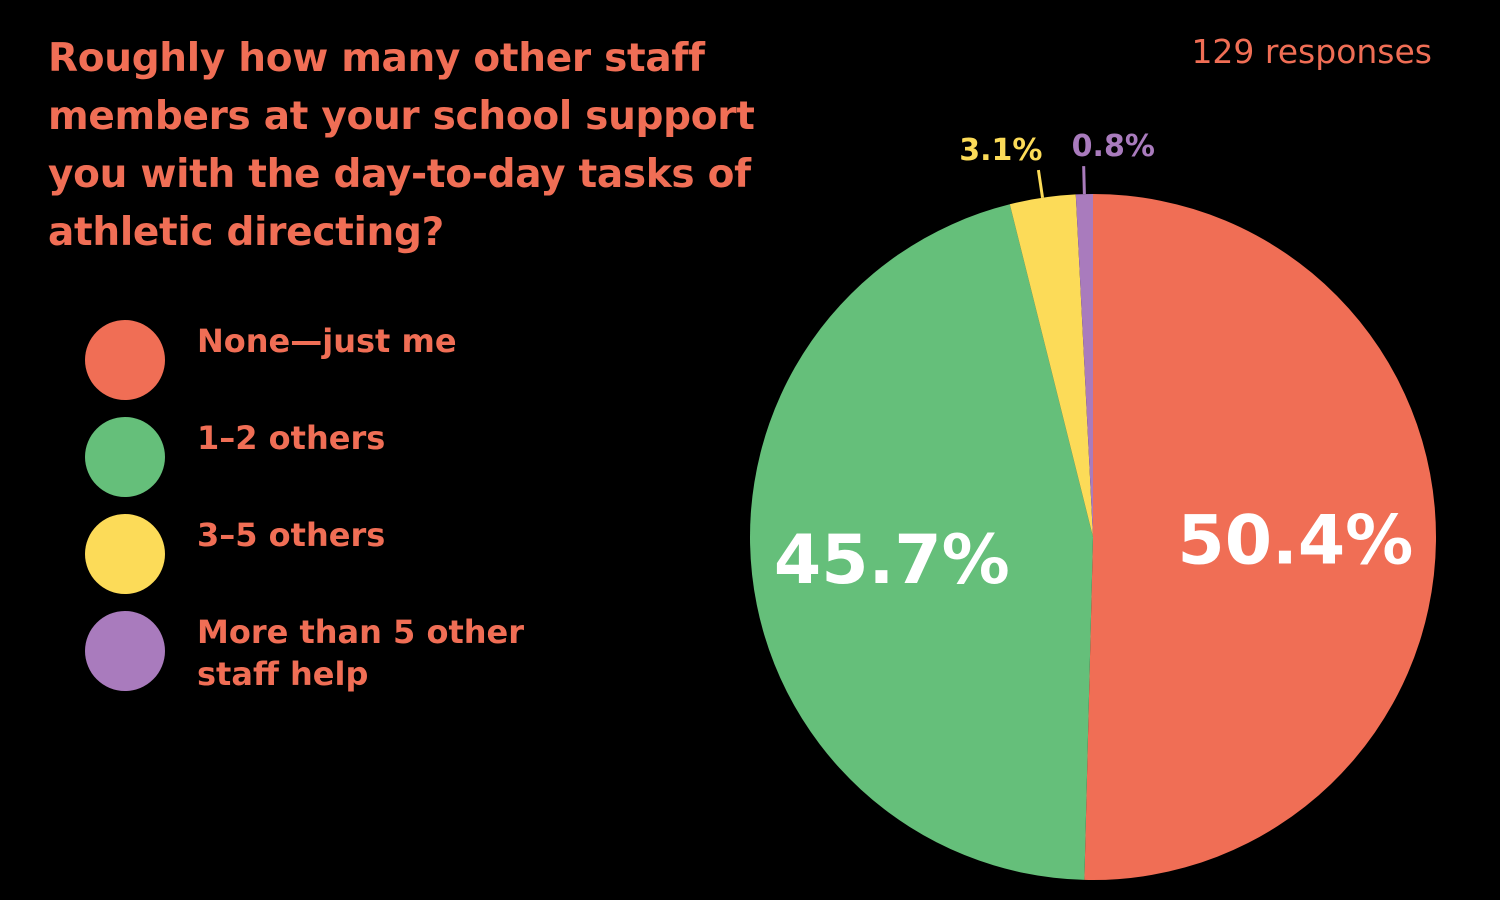 This screenshot has height=900, width=1500. I want to click on legend-swatch-none-just-me, so click(125, 360).